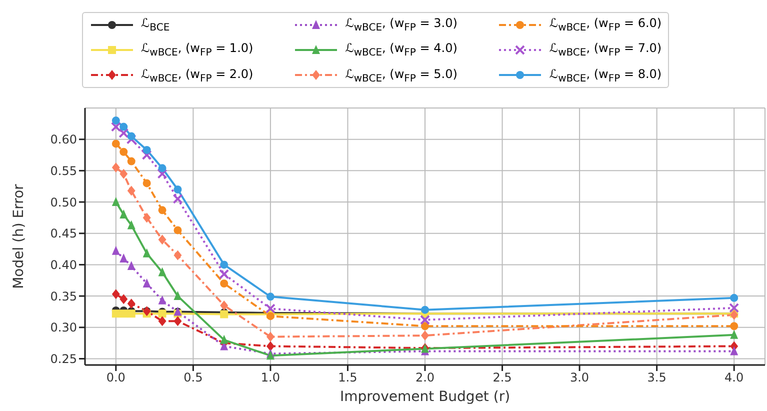 This screenshot has height=411, width=767. Describe the element at coordinates (401, 50) in the screenshot. I see `legend-label: ℒ$_{wBCE}$, (w$_{FP}$ = 4.0)` at that location.